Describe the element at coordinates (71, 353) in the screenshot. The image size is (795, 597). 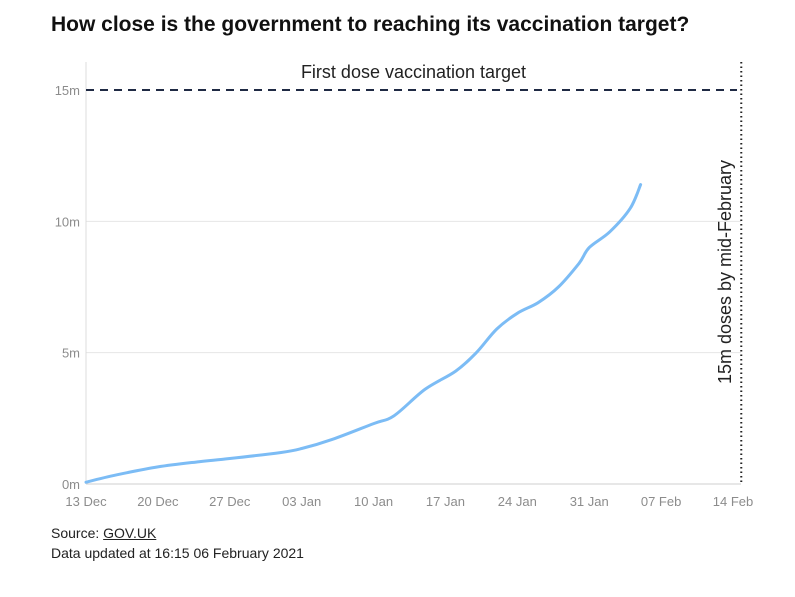
I see `y-tick-label: 5m` at that location.